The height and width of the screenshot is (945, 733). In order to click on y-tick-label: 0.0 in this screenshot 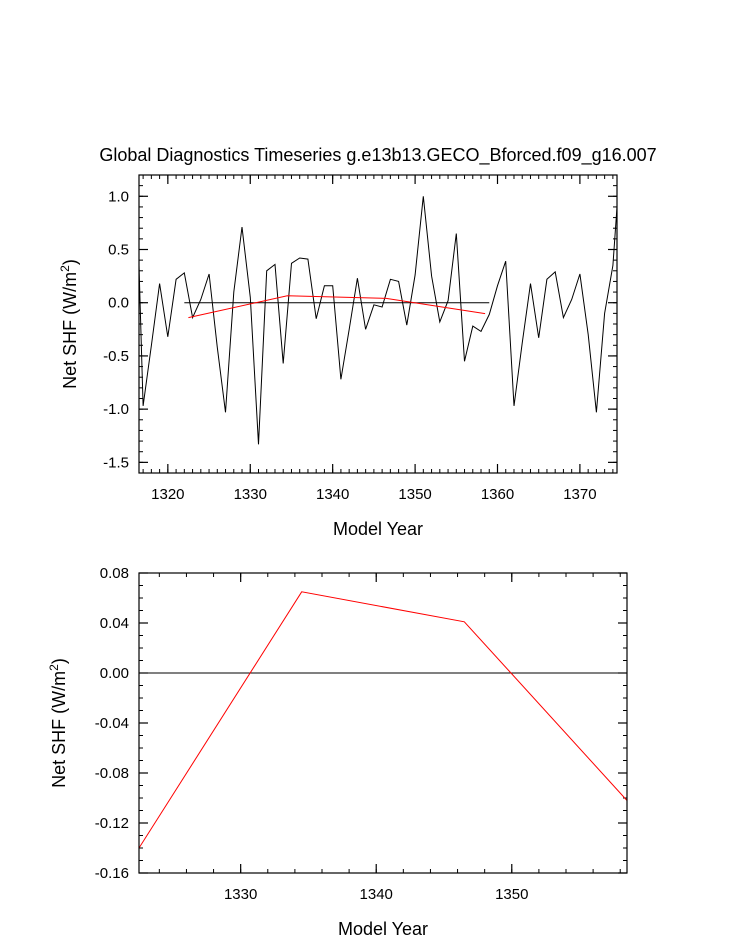, I will do `click(118, 303)`.